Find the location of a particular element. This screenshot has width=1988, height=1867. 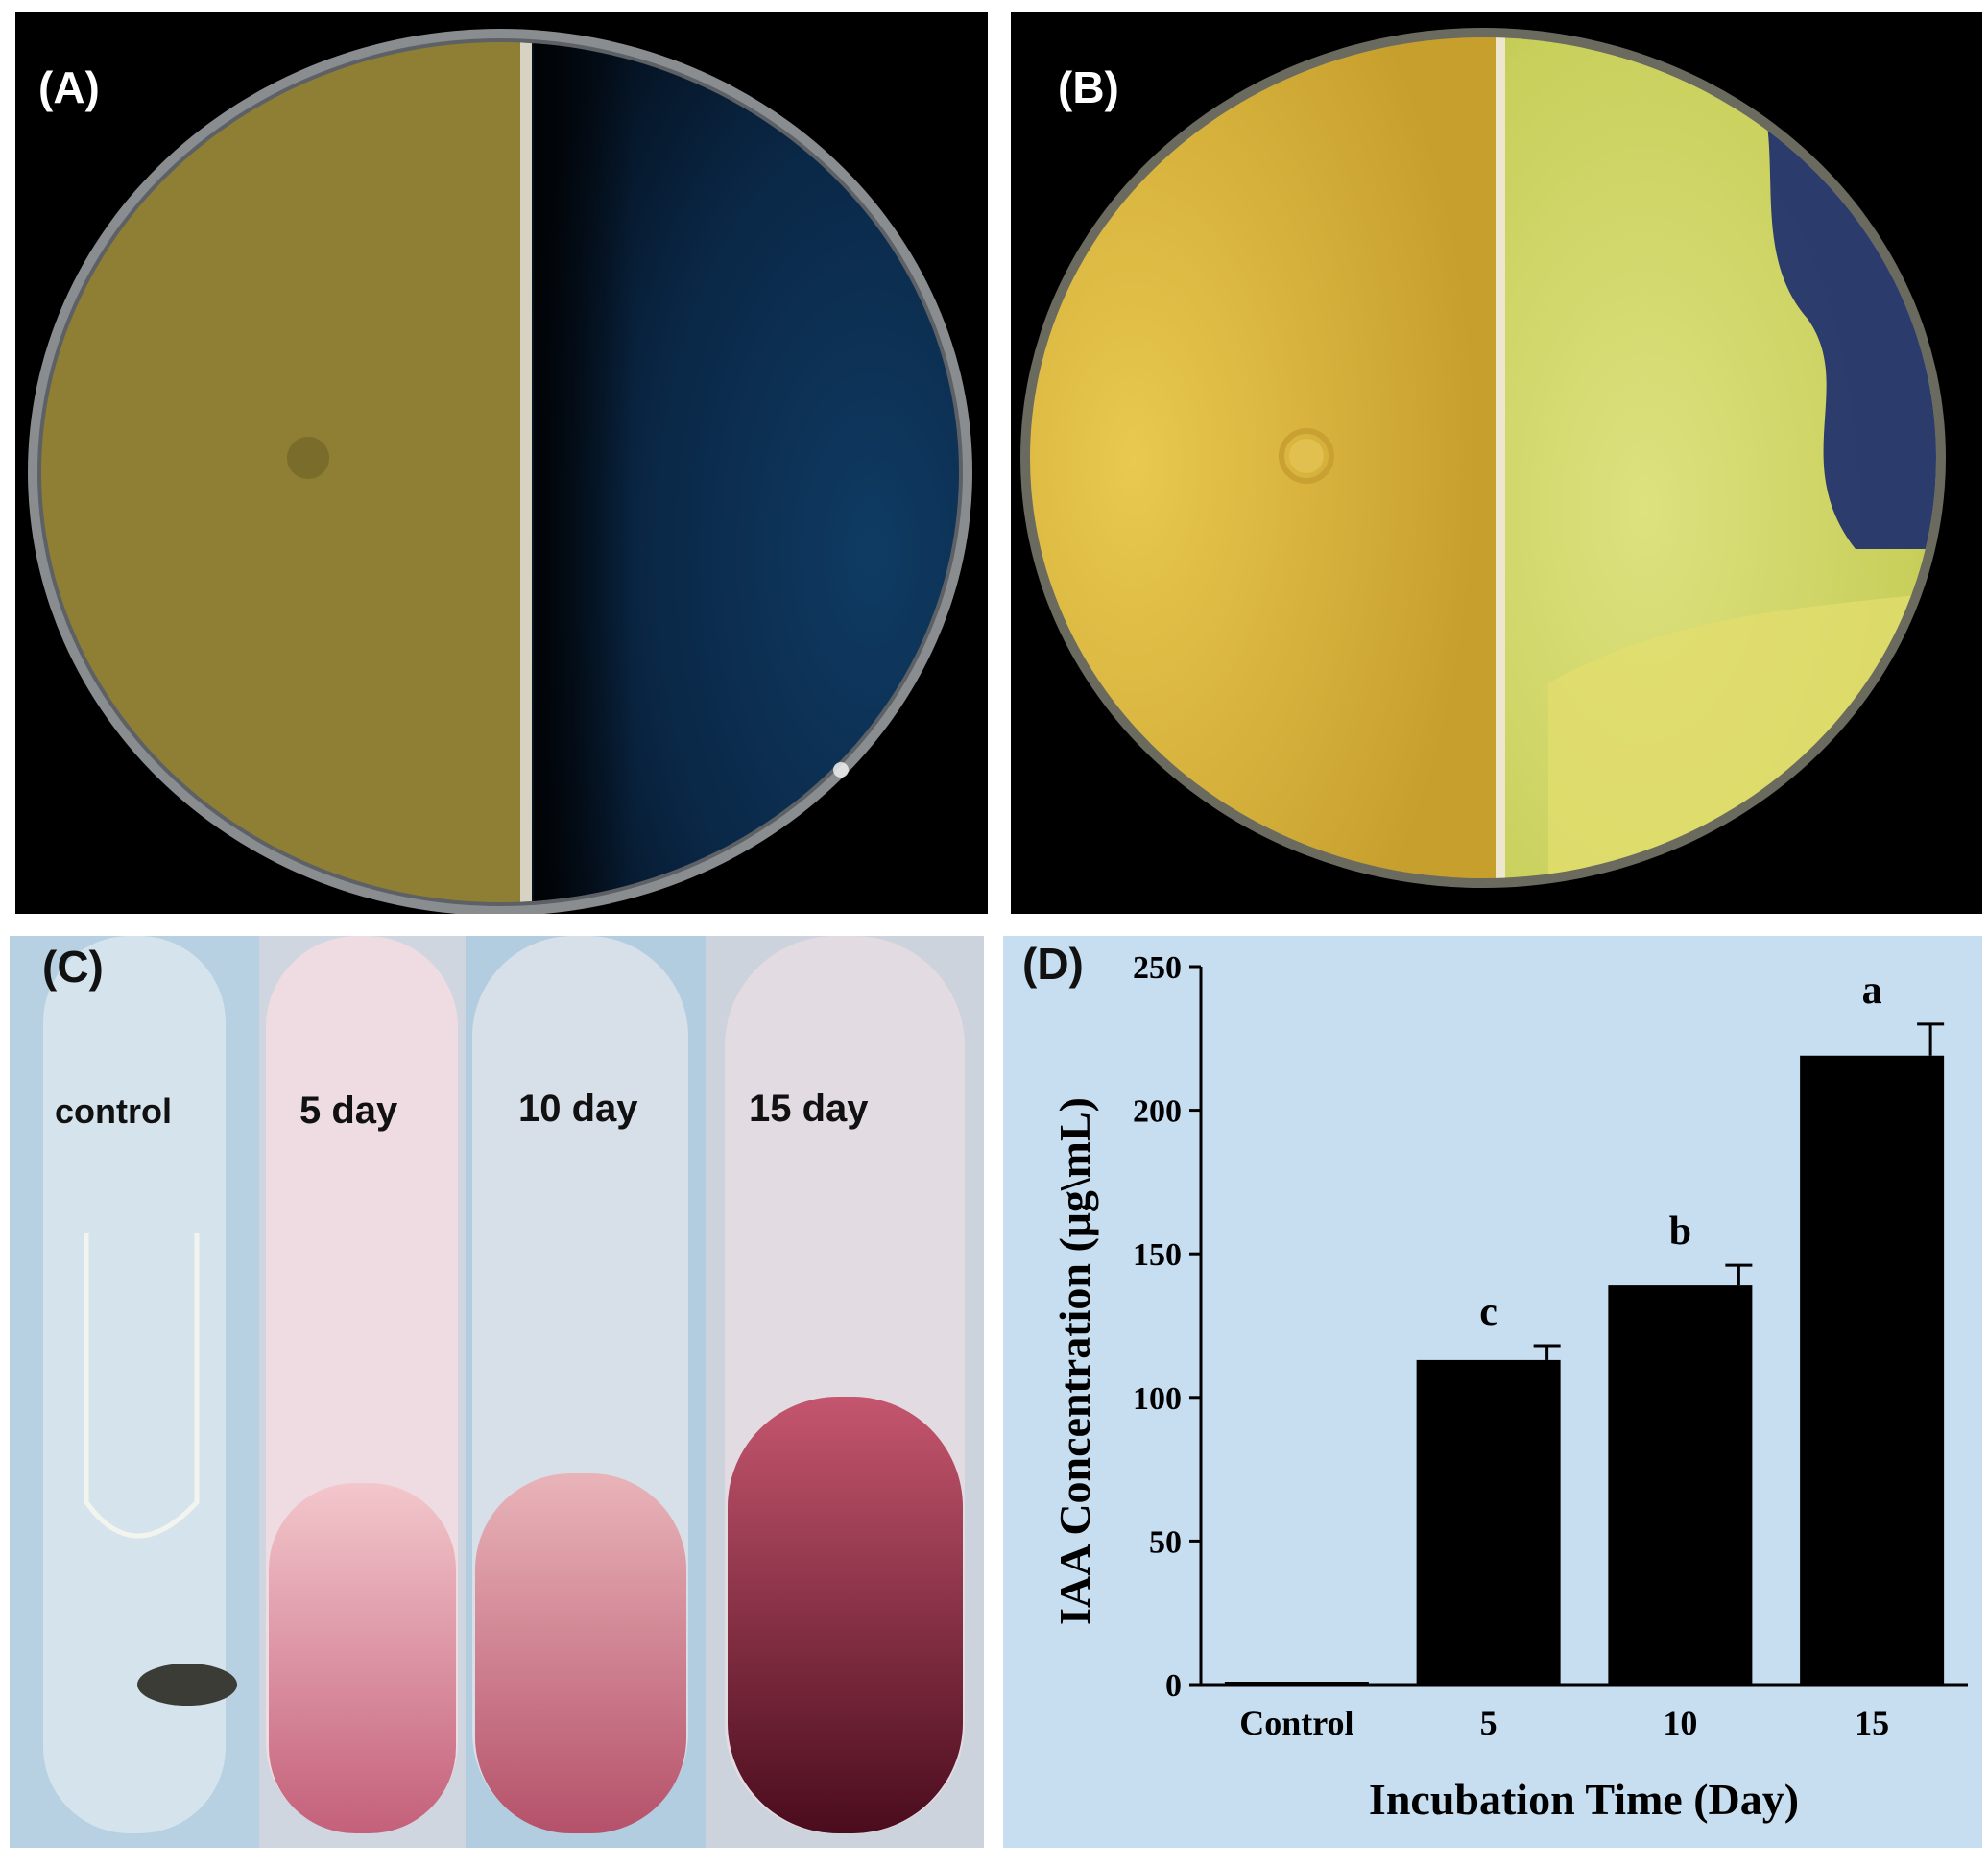

tube-label-10-day: 10 day is located at coordinates (578, 1109).